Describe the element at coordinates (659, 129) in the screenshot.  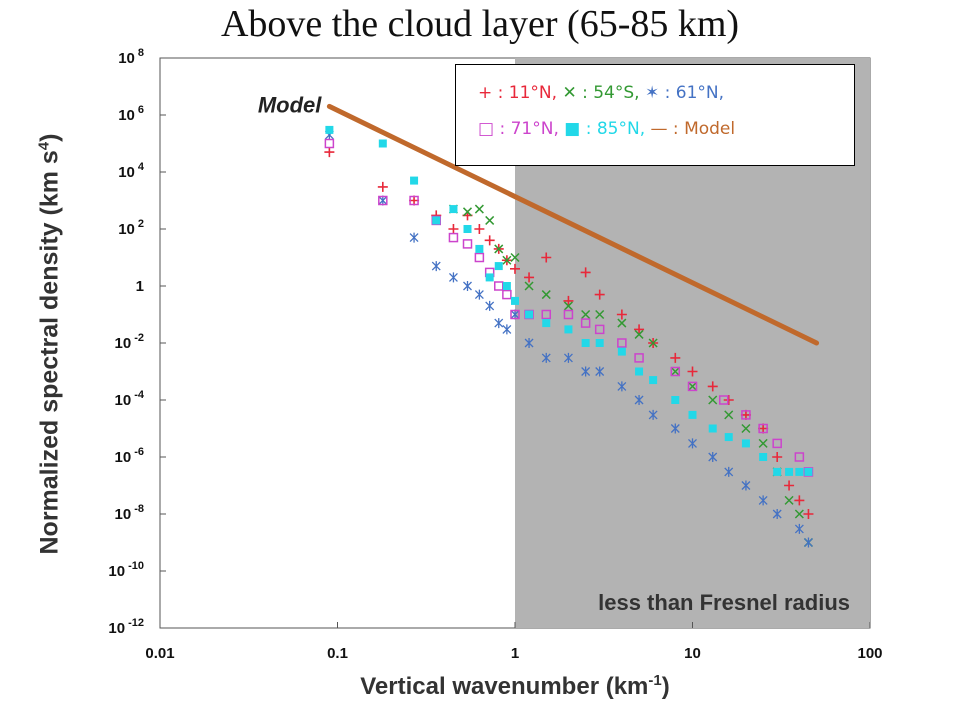
I see `legend-marker-line: —` at that location.